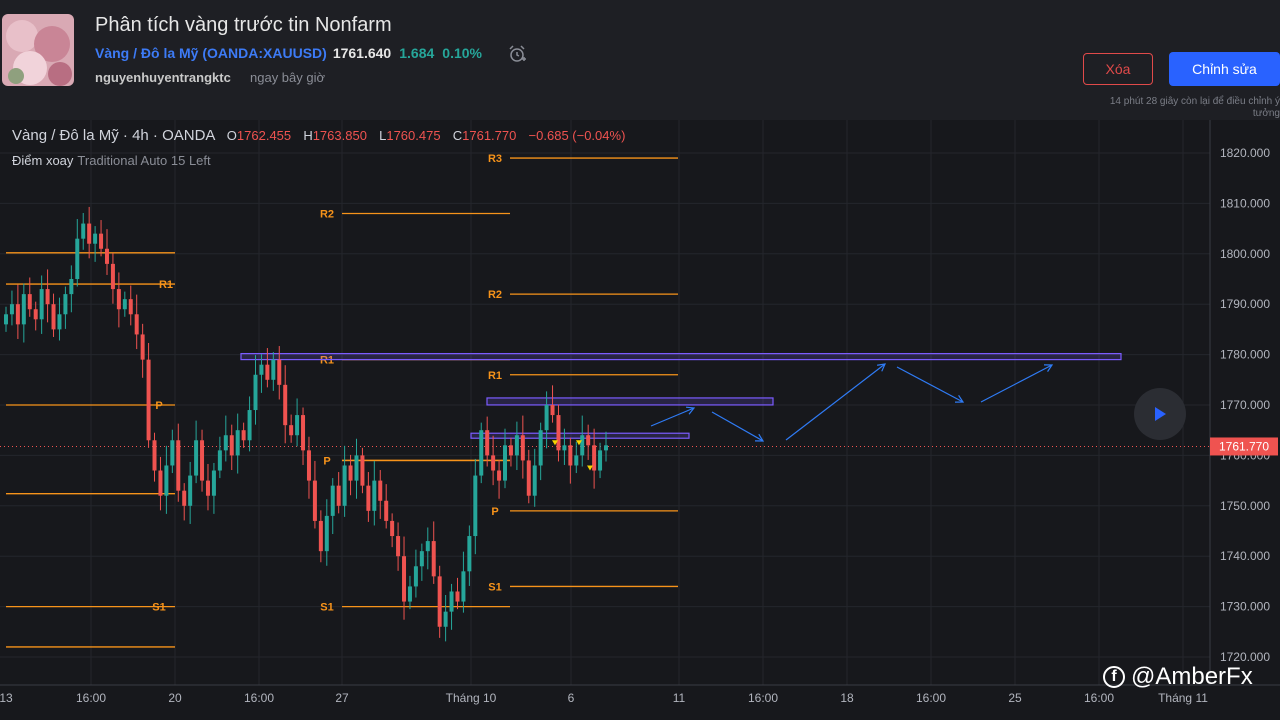  I want to click on time-axis-label: 16:00, so click(763, 698).